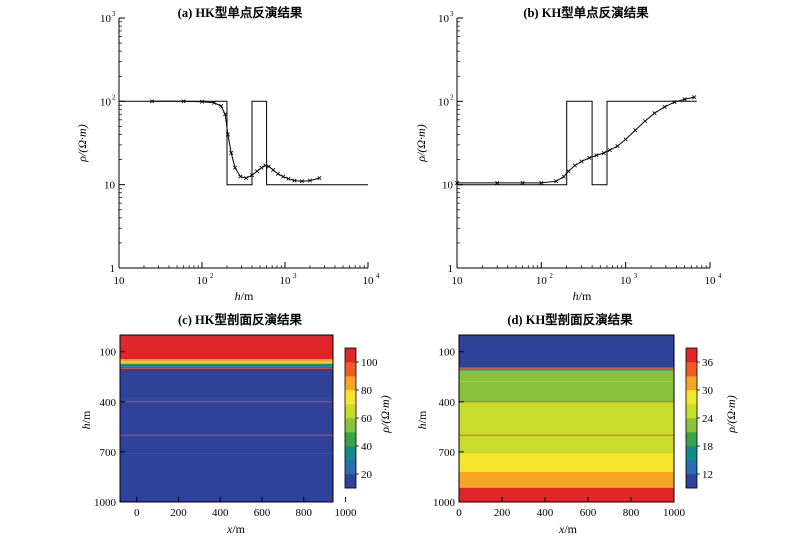 The height and width of the screenshot is (545, 800). Describe the element at coordinates (570, 319) in the screenshot. I see `panel-d-title: (d) KH型剖面反演结果` at that location.